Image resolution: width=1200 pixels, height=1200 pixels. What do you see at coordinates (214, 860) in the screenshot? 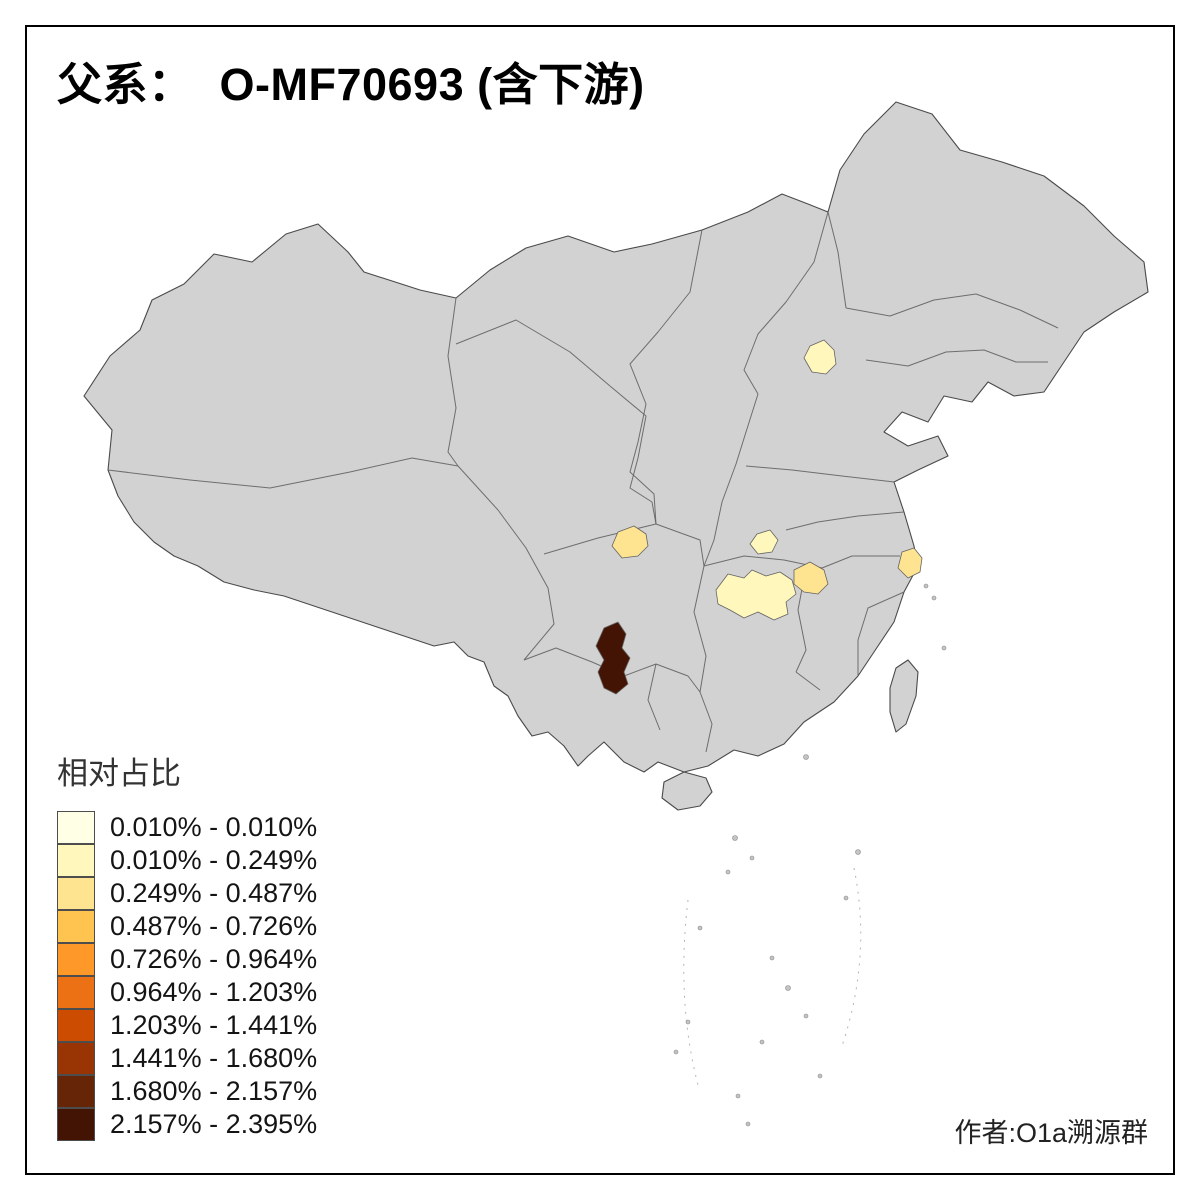
I see `legend-label: 0.010% - 0.249%` at bounding box center [214, 860].